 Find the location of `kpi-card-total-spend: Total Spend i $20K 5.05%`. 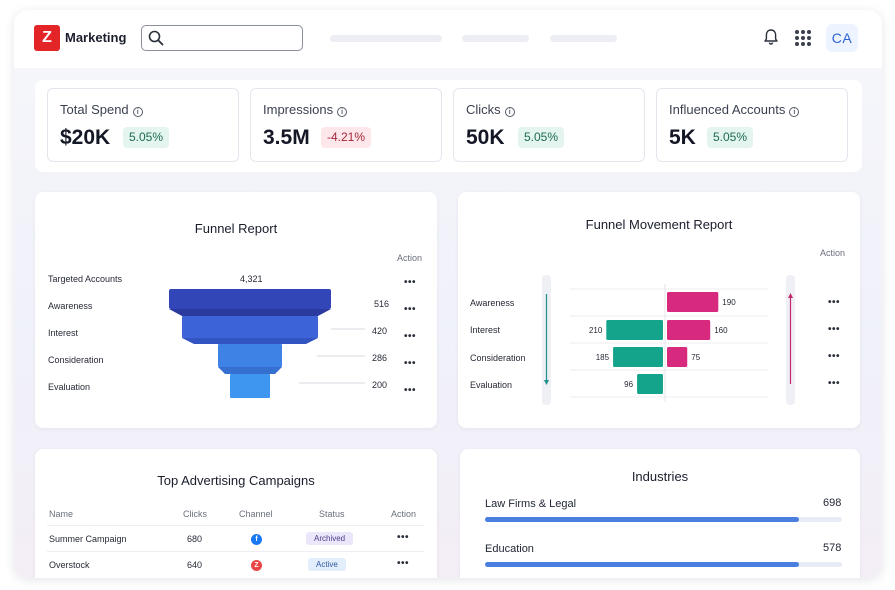

kpi-card-total-spend: Total Spend i $20K 5.05% is located at coordinates (143, 125).